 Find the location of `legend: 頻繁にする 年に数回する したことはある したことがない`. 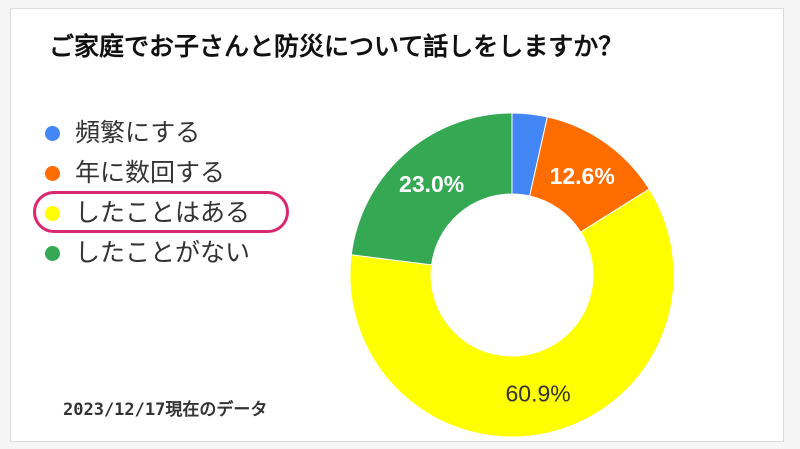

legend: 頻繁にする 年に数回する したことはある したことがない is located at coordinates (144, 193).